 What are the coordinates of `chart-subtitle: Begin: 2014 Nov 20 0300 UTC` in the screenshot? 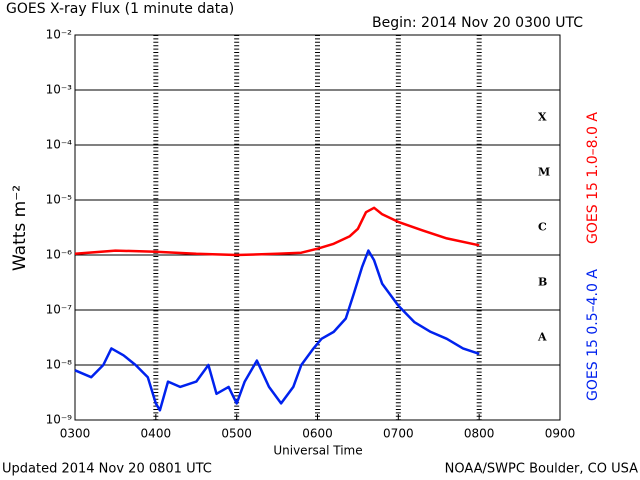 It's located at (477, 23).